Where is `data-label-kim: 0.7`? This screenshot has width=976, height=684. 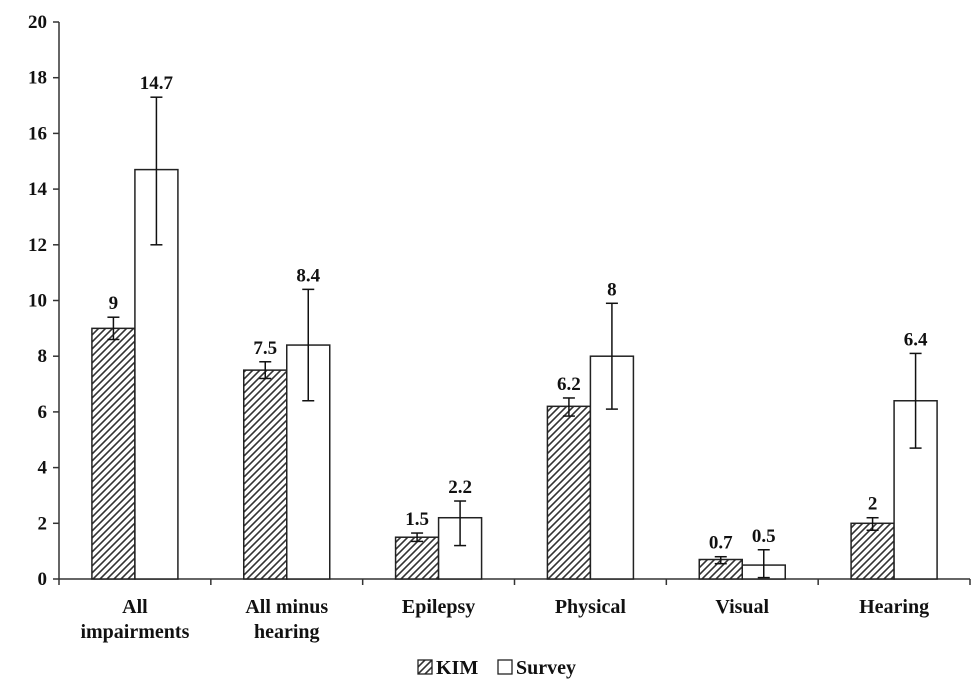 data-label-kim: 0.7 is located at coordinates (721, 543).